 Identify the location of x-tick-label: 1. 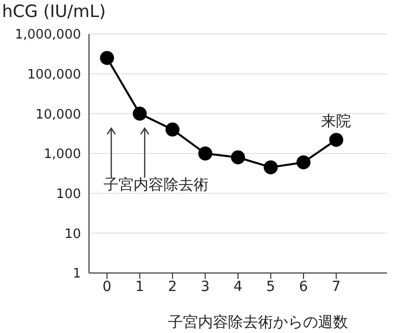
(139, 286).